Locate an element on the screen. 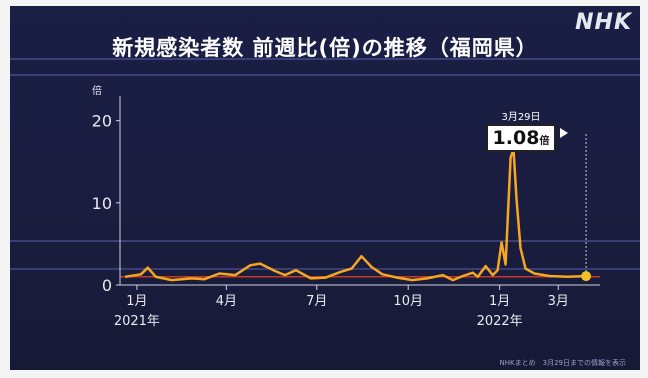 The height and width of the screenshot is (378, 648). x-tick-label: 4月 is located at coordinates (226, 301).